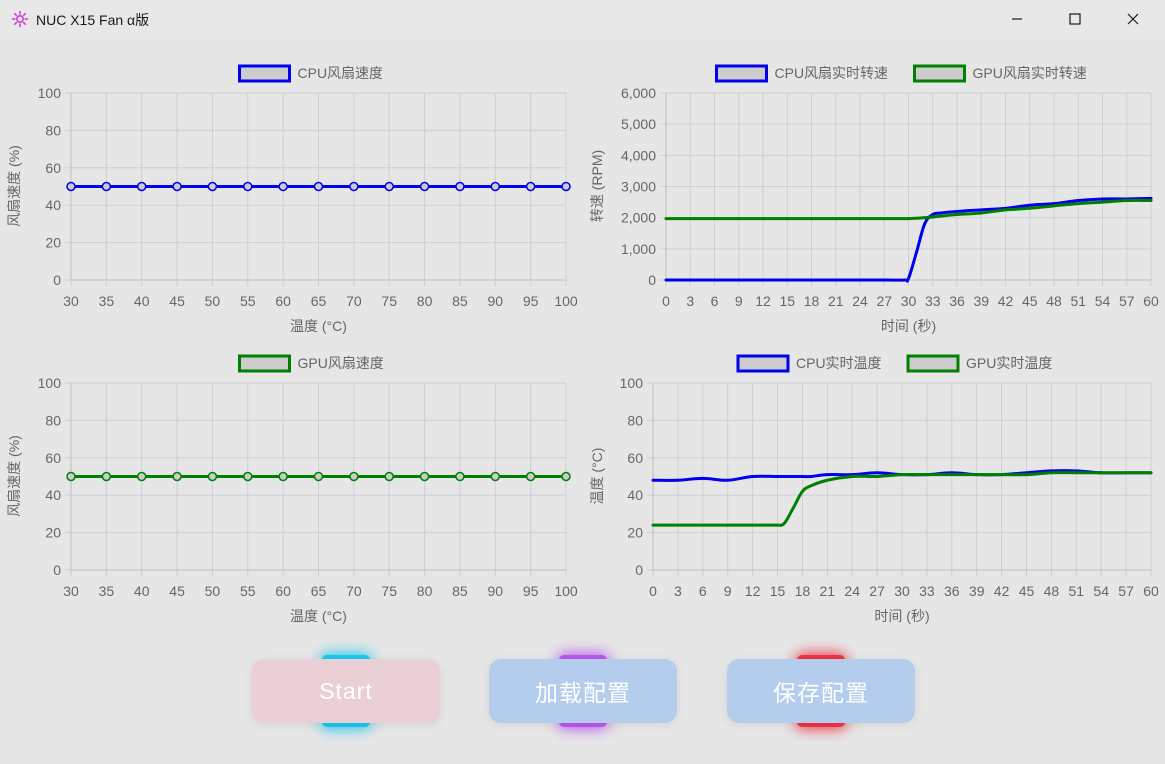 The height and width of the screenshot is (764, 1165). I want to click on save-config-button: 保存配置, so click(821, 691).